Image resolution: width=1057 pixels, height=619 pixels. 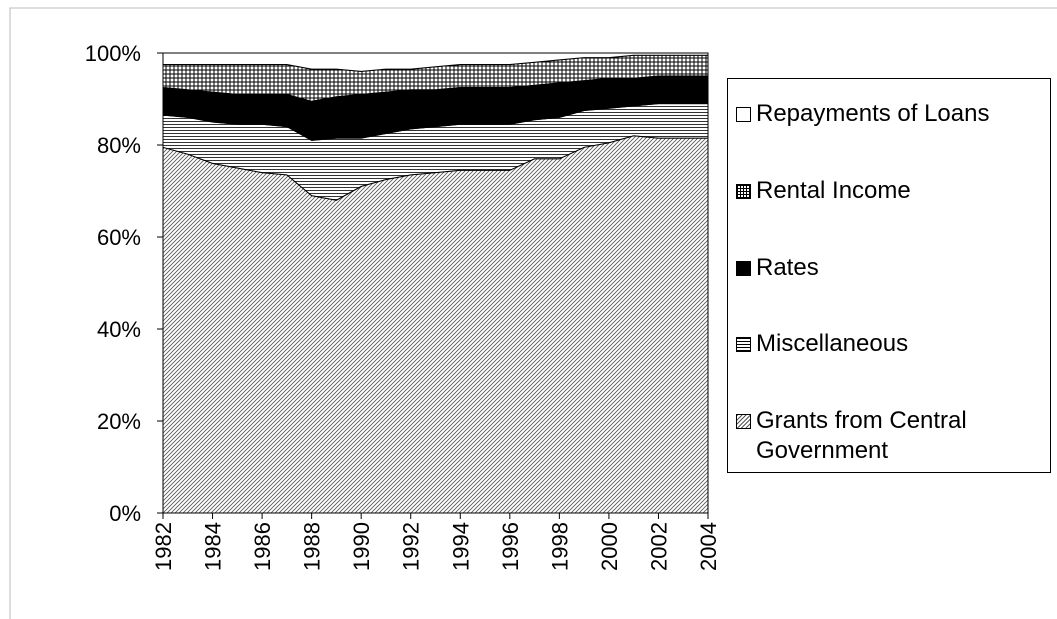 I want to click on x-tick-label: 1982, so click(x=163, y=546).